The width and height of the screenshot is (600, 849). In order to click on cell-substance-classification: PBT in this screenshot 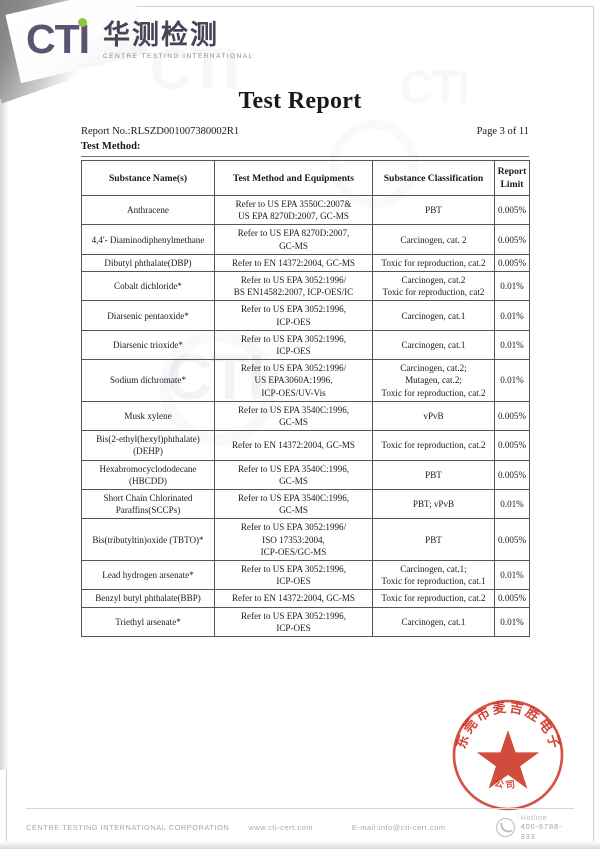, I will do `click(433, 540)`.